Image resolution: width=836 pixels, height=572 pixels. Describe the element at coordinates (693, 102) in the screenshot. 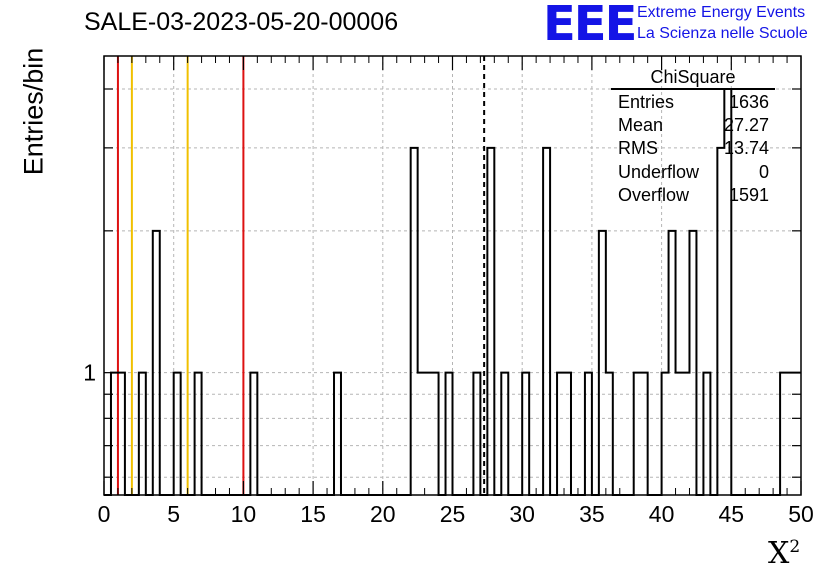

I see `stats-row-entries: Entries 1636` at that location.